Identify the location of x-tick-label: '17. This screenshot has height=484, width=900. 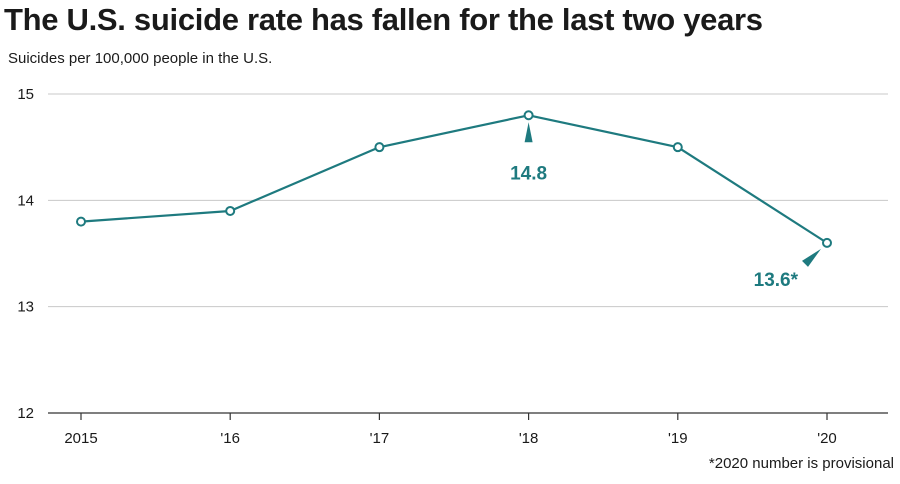
(380, 438).